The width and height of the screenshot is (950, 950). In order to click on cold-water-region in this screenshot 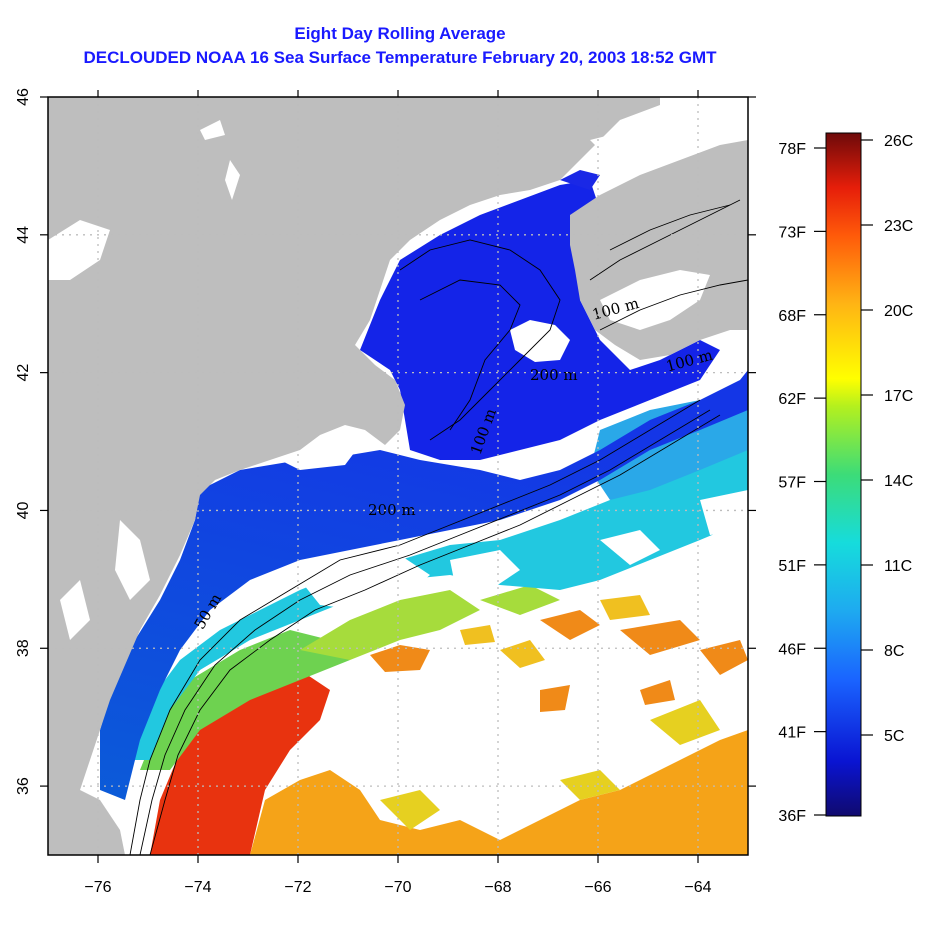, I will do `click(540, 320)`.